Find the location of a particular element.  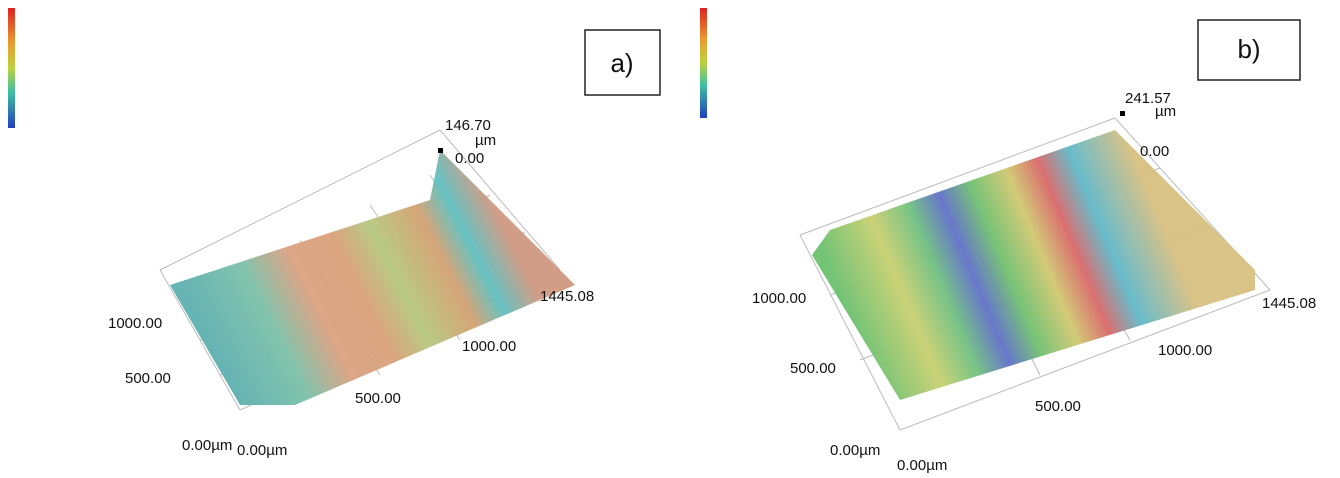

max-value: 146.70 is located at coordinates (468, 125).